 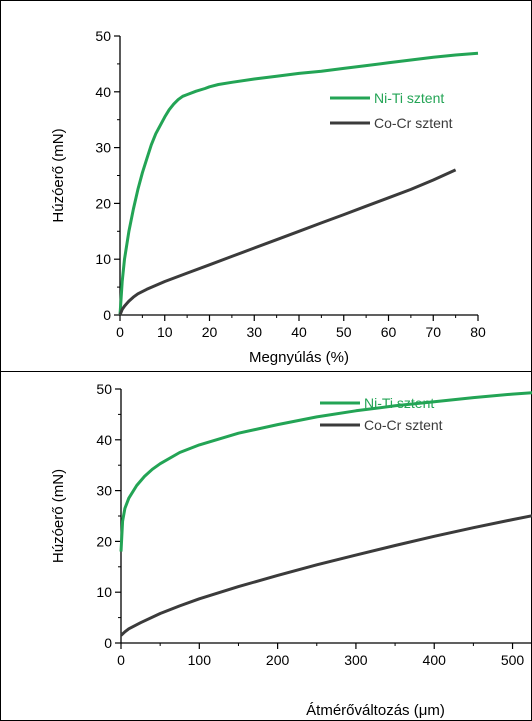 What do you see at coordinates (381, 414) in the screenshot?
I see `legend-bottom: Ni-Ti sztent Co-Cr sztent` at bounding box center [381, 414].